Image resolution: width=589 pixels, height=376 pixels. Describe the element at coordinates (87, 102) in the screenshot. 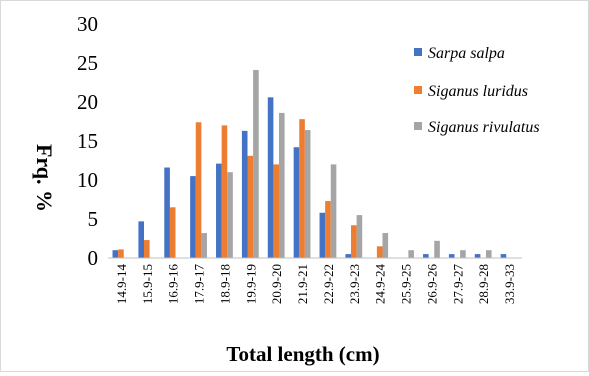

I see `y-tick-label: 20` at that location.